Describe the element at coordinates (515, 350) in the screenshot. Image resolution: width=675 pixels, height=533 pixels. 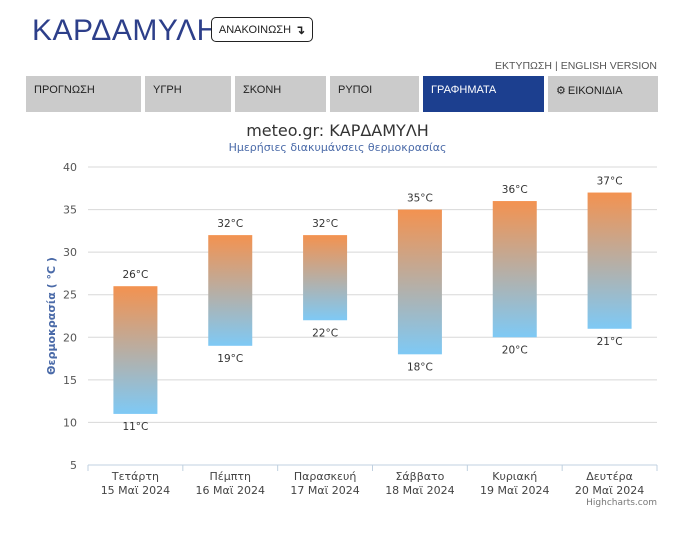
I see `low-temp-label: 20°C` at that location.